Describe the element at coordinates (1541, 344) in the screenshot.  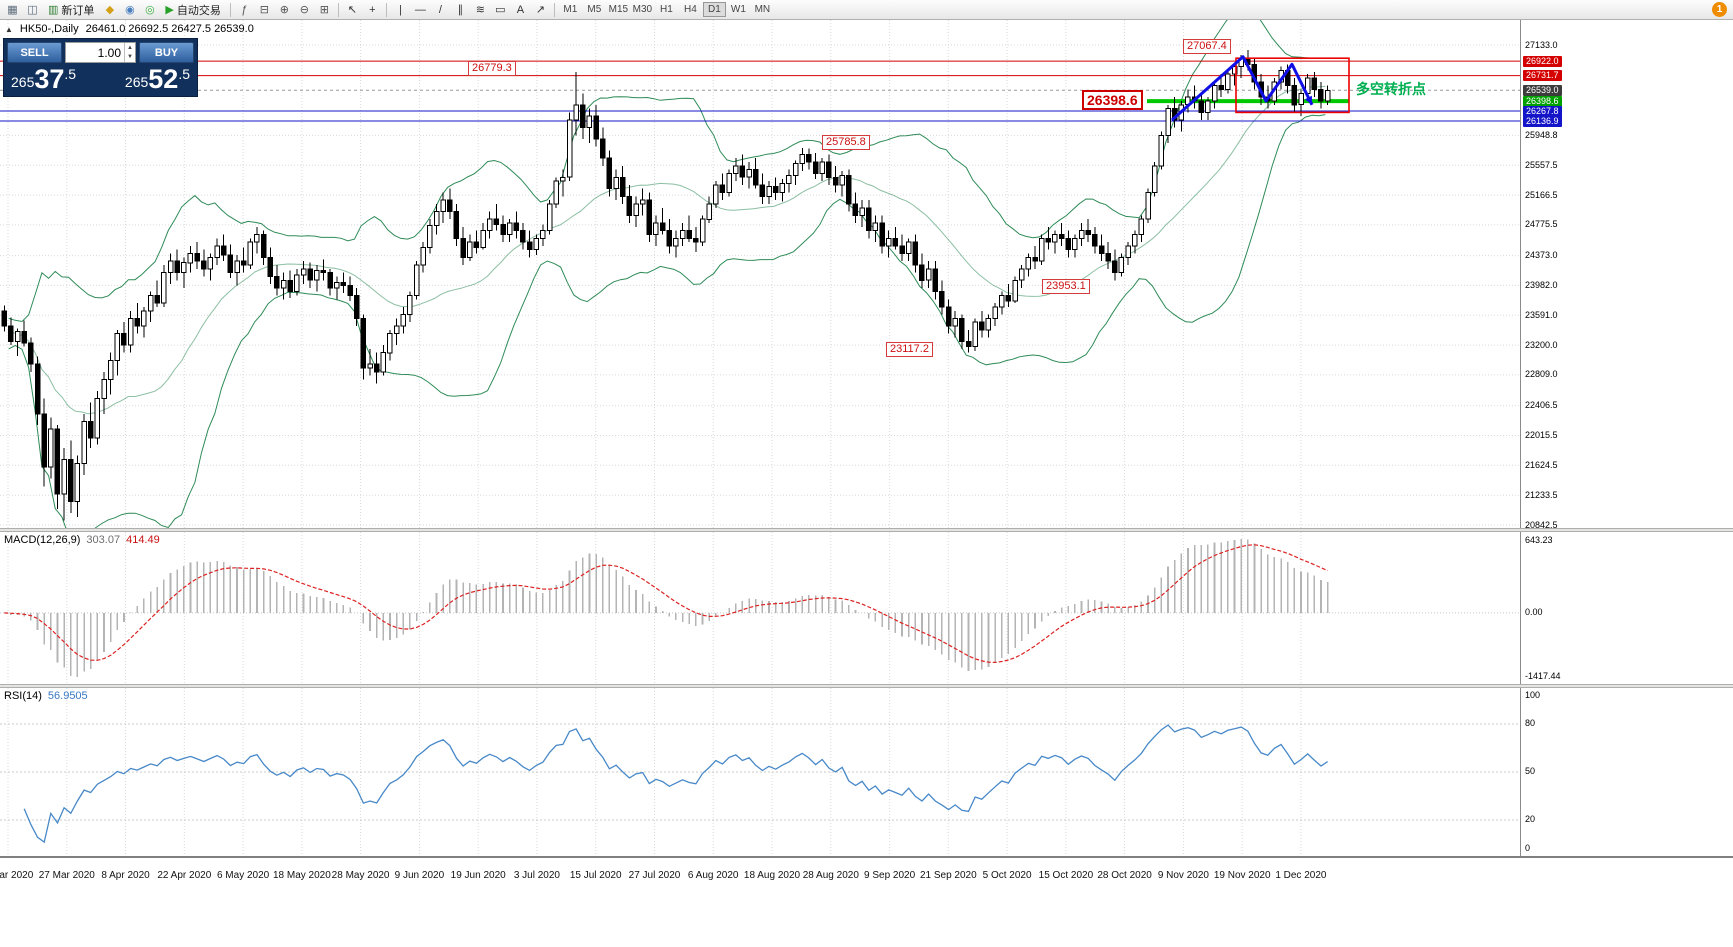
I see `price-axis-label: 23200.0` at that location.